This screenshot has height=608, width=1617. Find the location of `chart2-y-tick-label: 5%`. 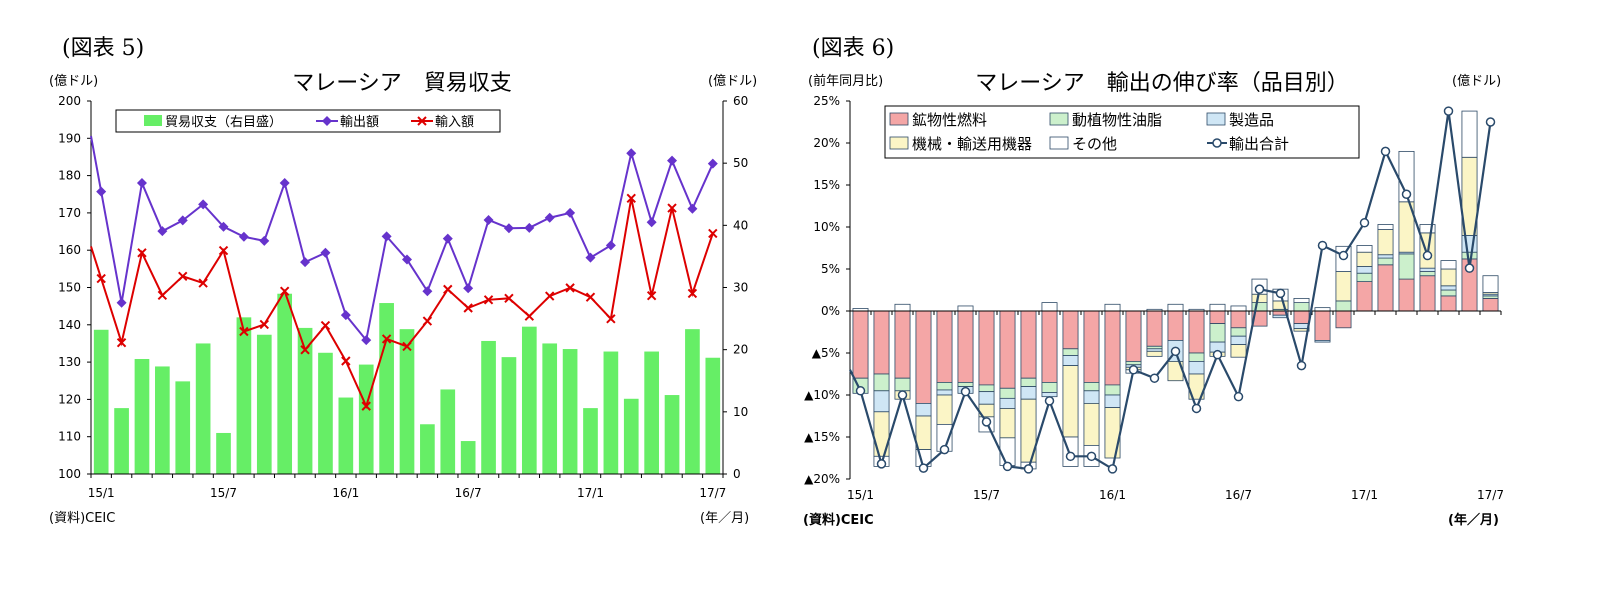

chart2-y-tick-label: 5% is located at coordinates (830, 269).